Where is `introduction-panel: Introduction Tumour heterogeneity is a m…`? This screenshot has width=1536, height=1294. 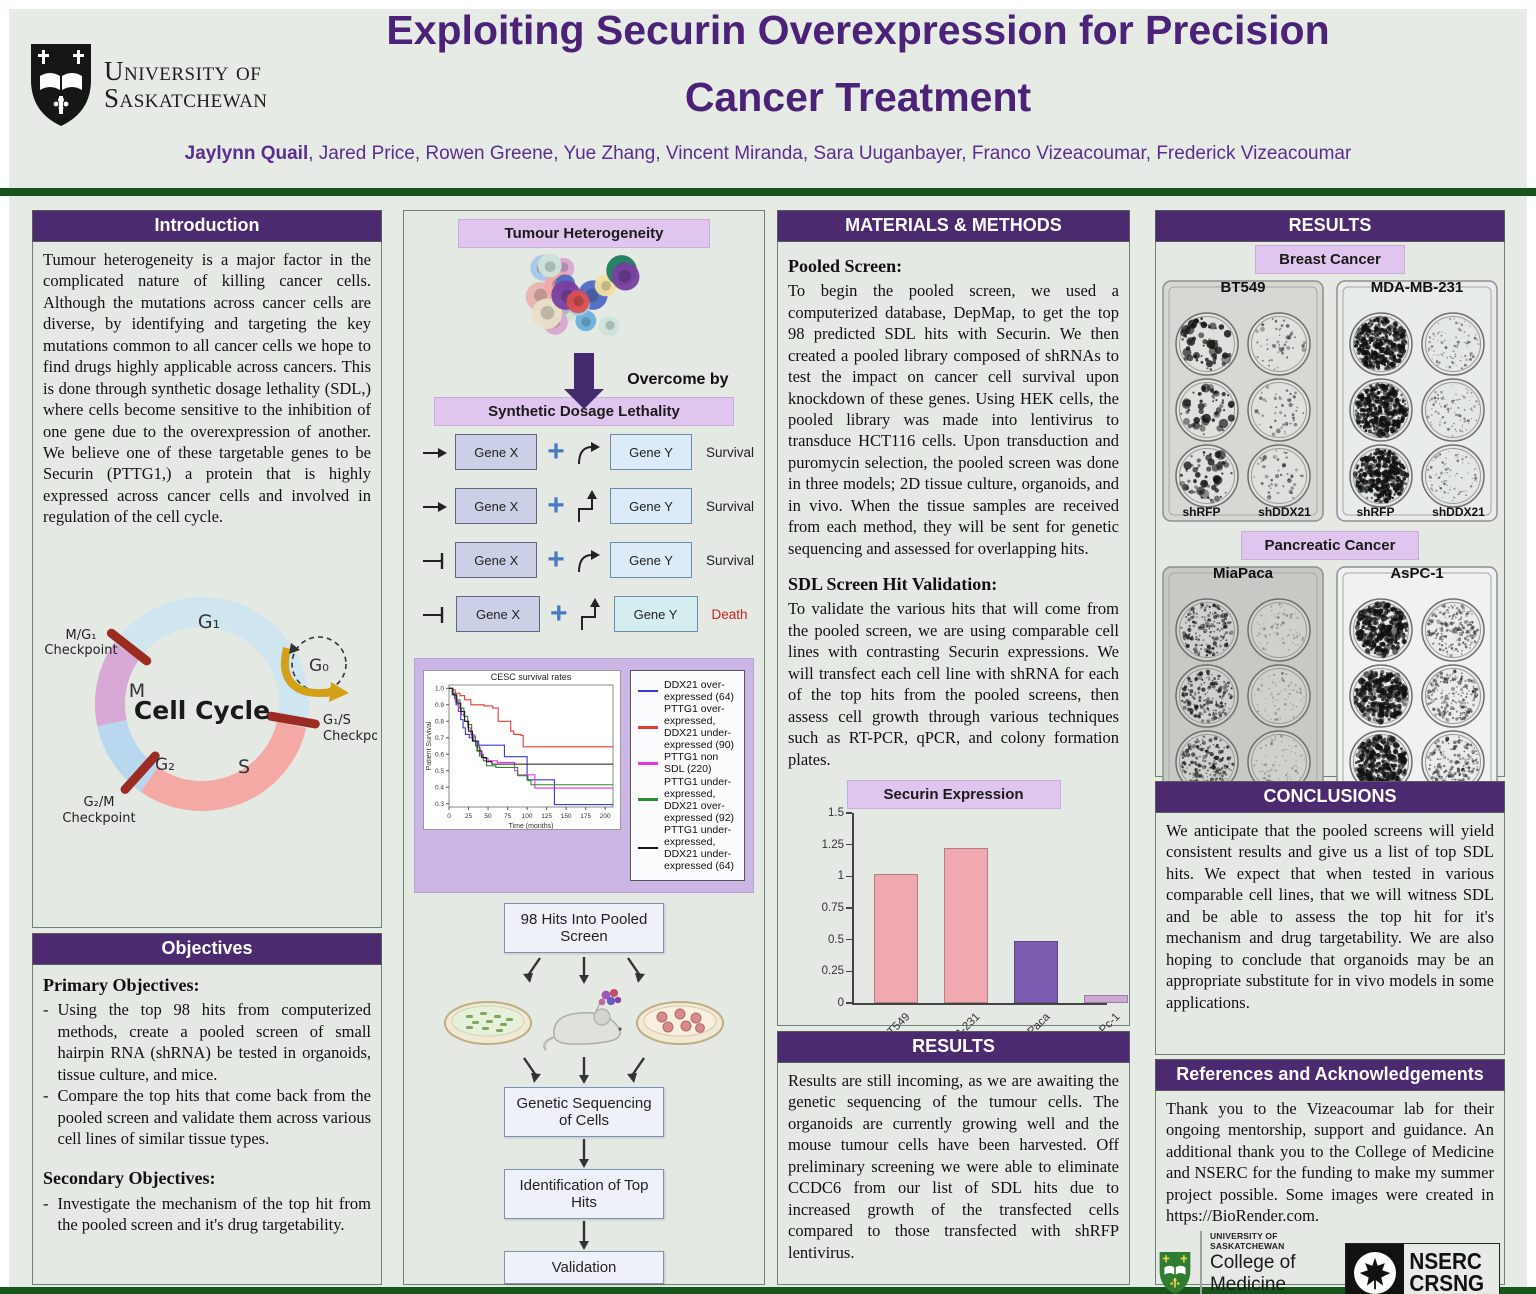
introduction-panel: Introduction Tumour heterogeneity is a m… is located at coordinates (207, 569).